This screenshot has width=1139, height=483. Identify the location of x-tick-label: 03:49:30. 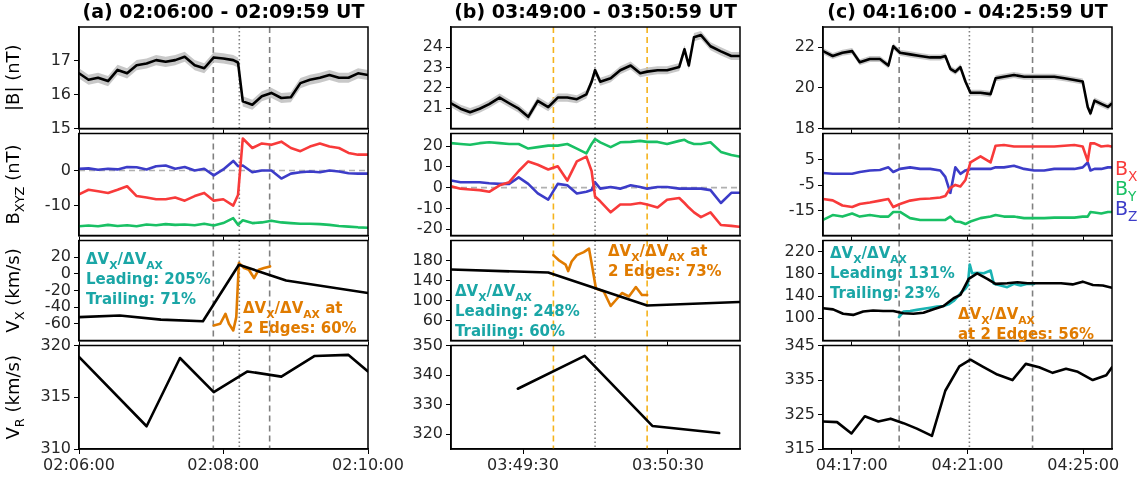
(523, 464).